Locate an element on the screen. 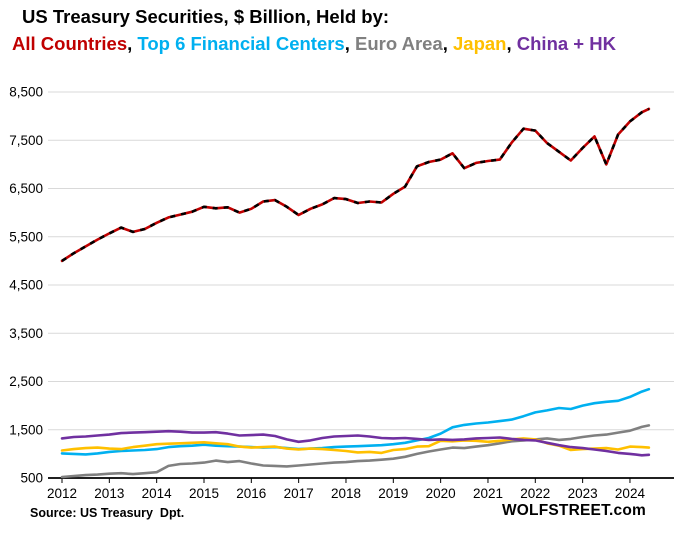  x-tick-label-2022: 2022 is located at coordinates (535, 493).